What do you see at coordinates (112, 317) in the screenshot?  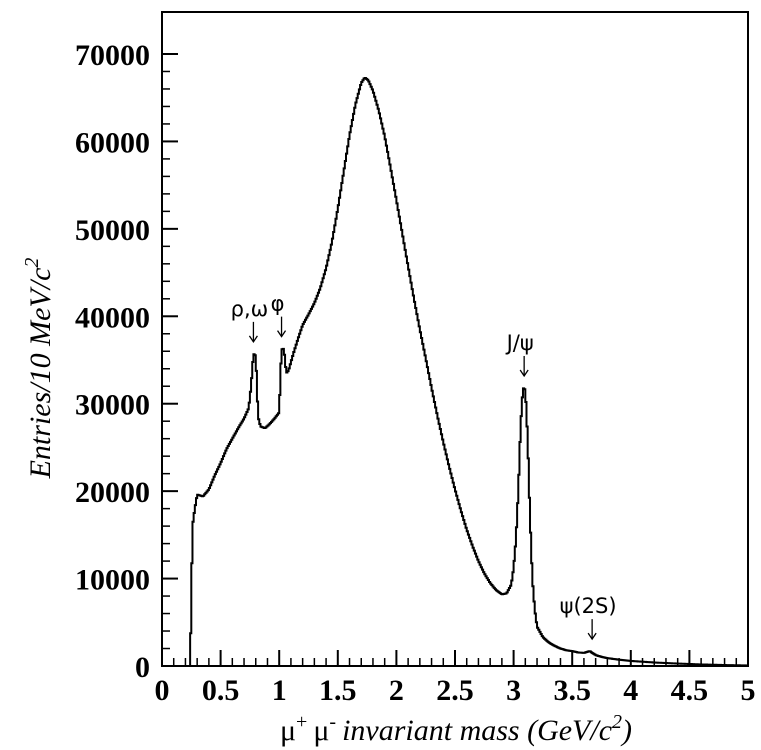 I see `y-tick-label: 40000` at bounding box center [112, 317].